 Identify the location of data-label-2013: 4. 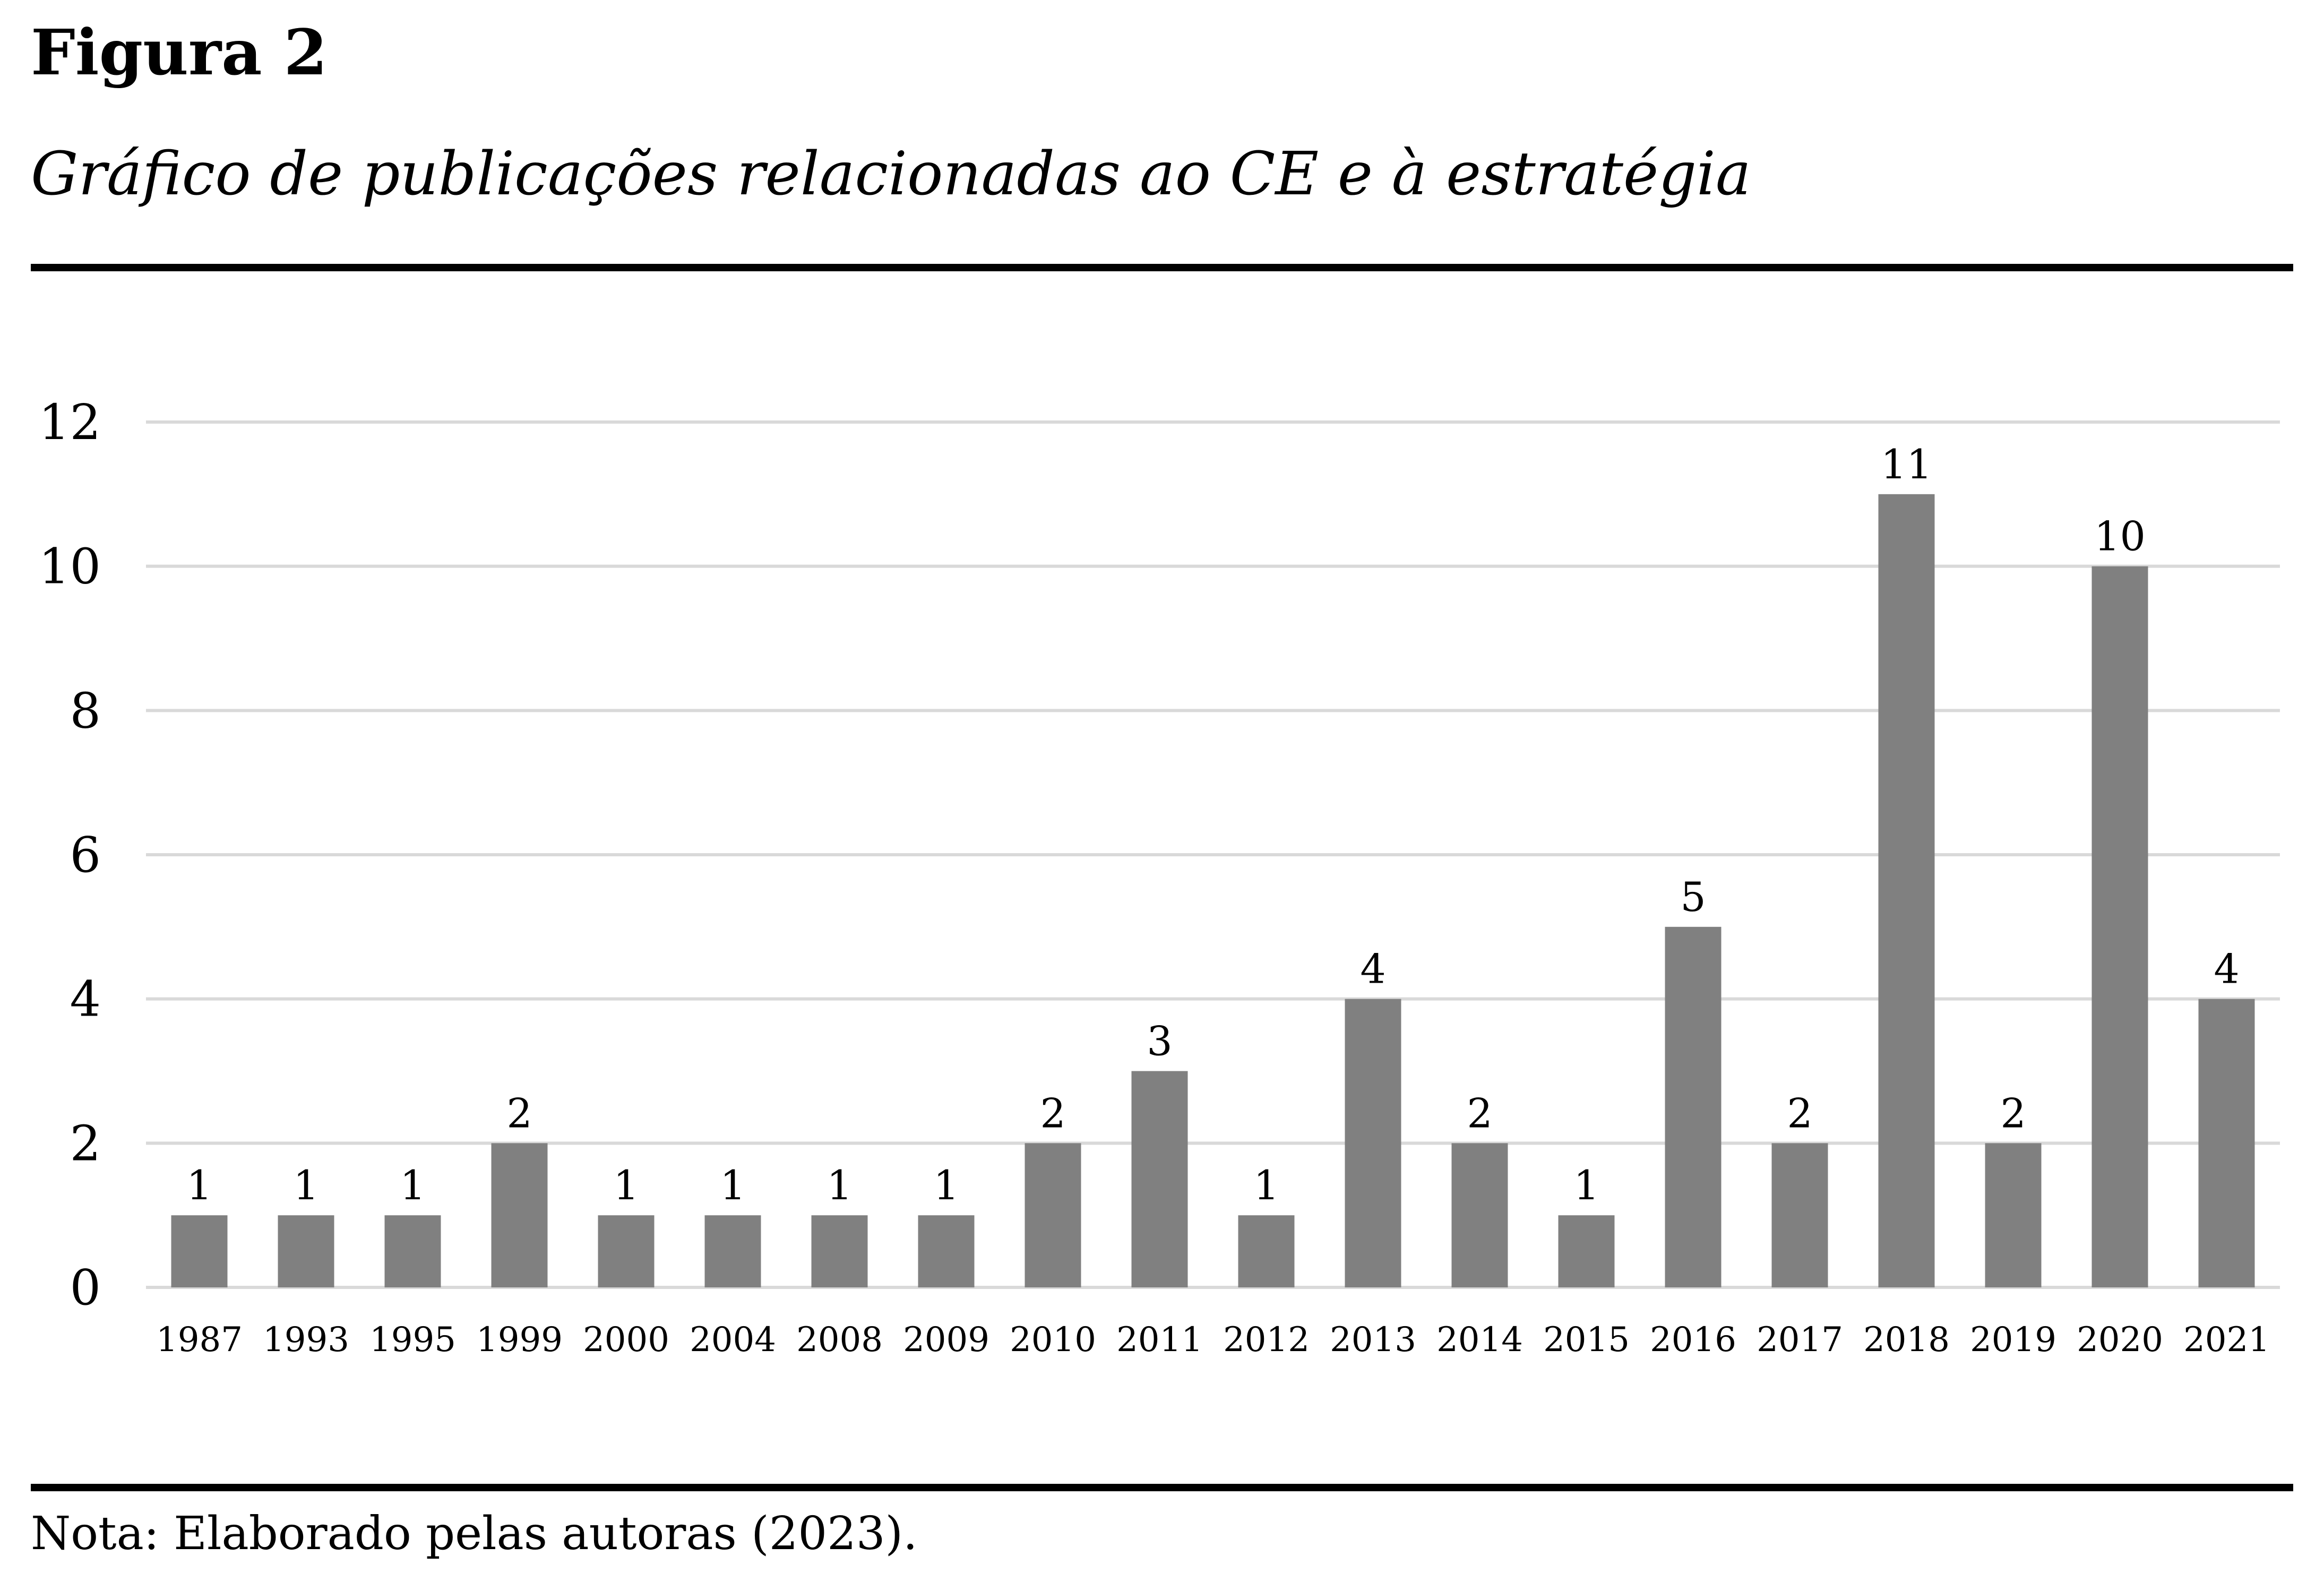
(1372, 969).